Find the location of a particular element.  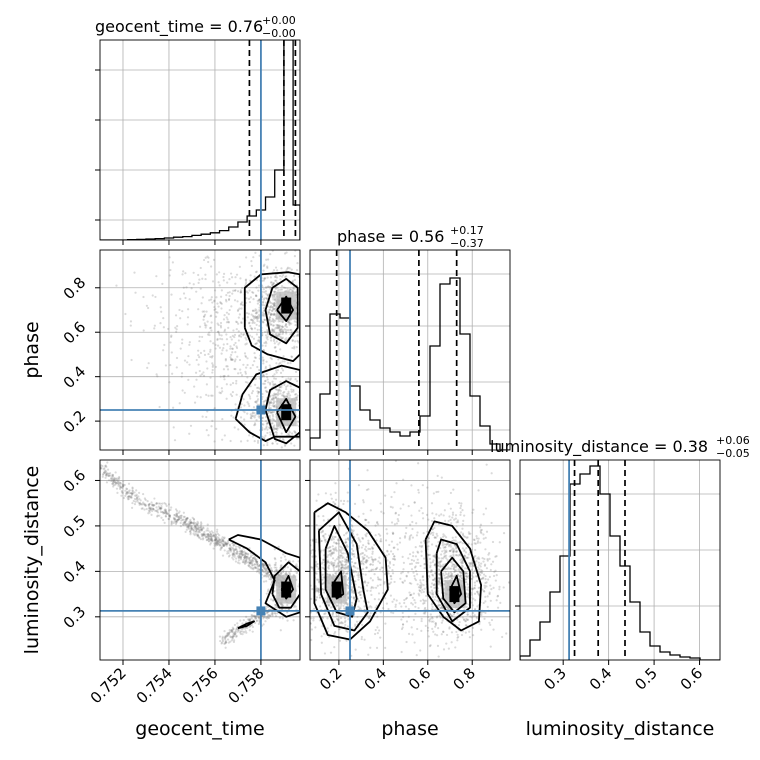

density-peak is located at coordinates (286, 305).